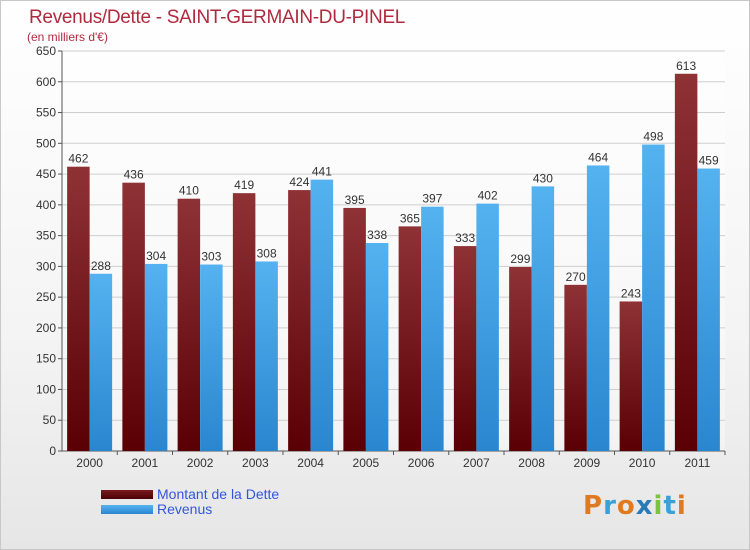 This screenshot has width=750, height=550. What do you see at coordinates (576, 277) in the screenshot?
I see `data-label-debt: 270` at bounding box center [576, 277].